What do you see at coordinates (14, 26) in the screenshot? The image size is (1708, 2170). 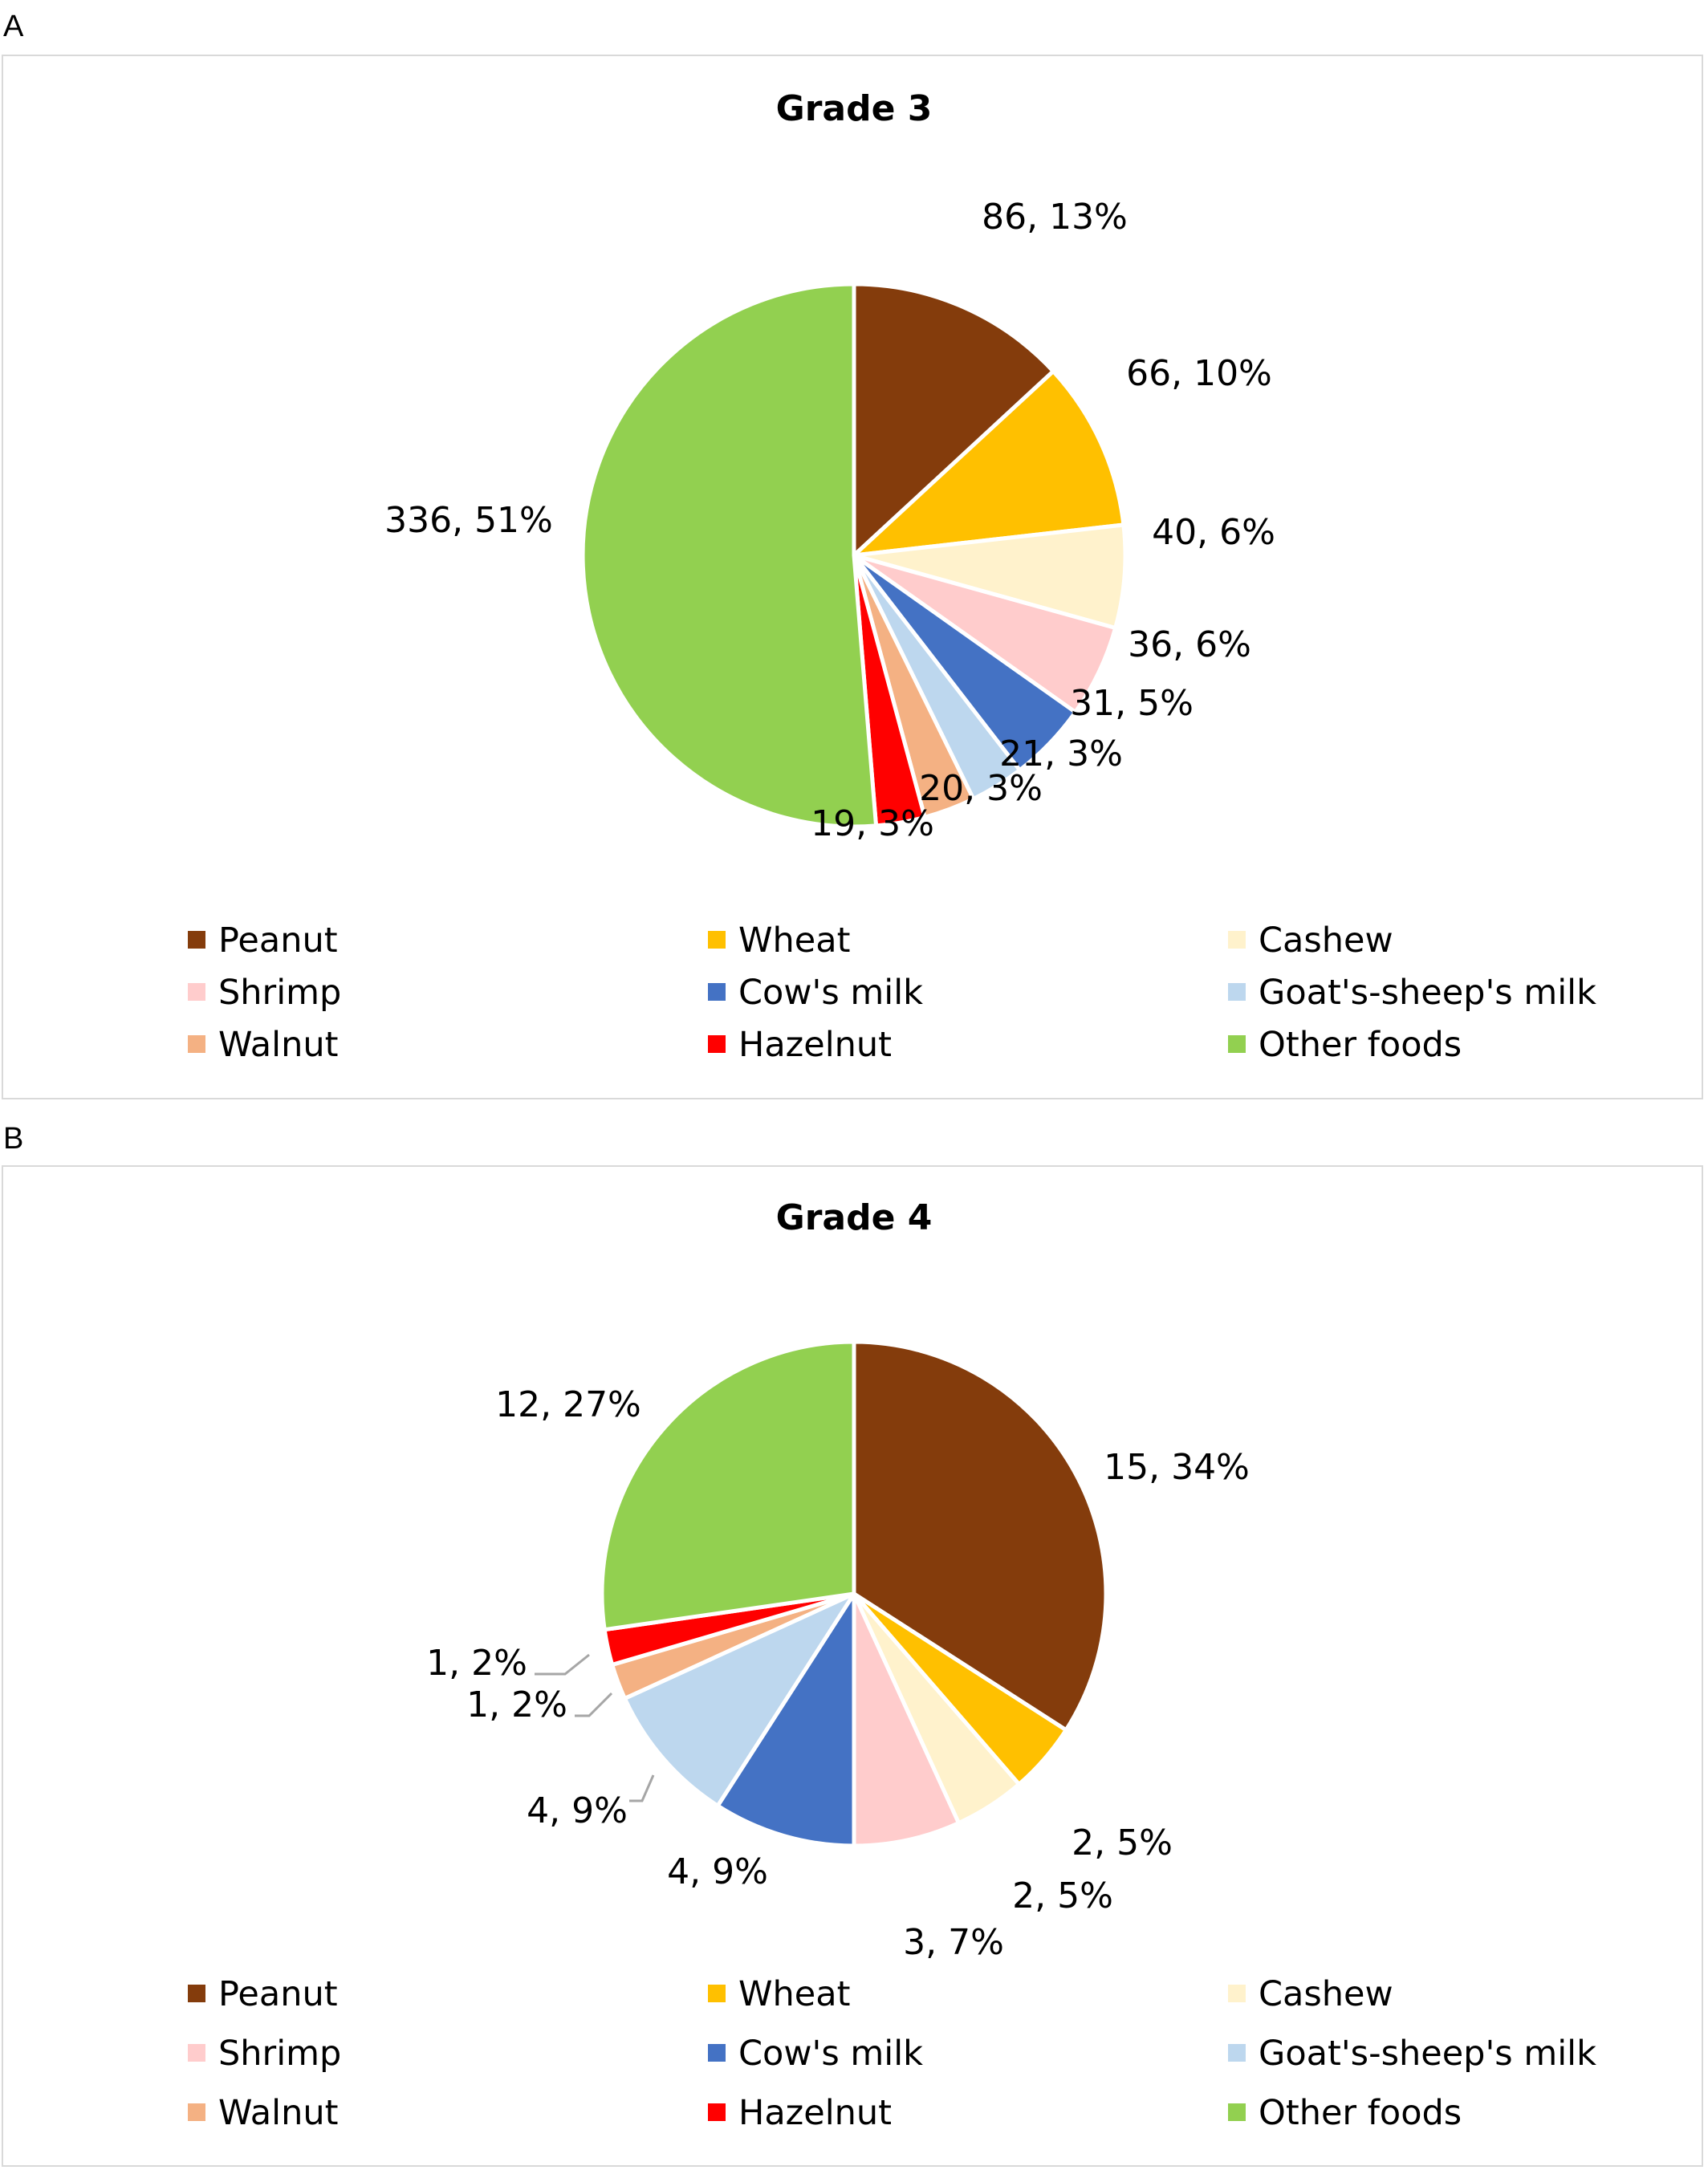 I see `panel-a-letter: A` at bounding box center [14, 26].